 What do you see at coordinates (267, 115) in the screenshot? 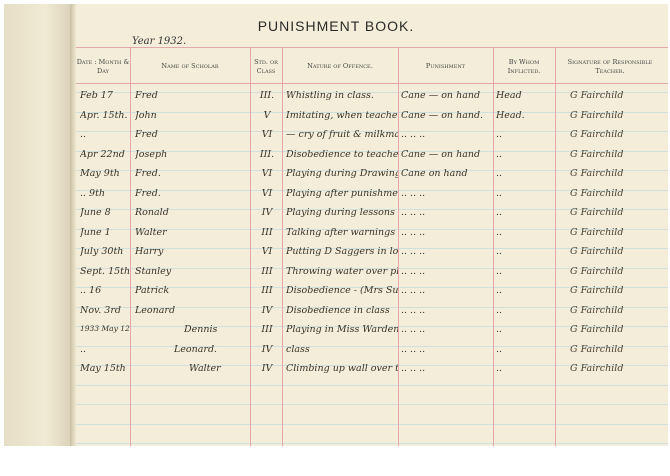
I see `cell-std: V` at bounding box center [267, 115].